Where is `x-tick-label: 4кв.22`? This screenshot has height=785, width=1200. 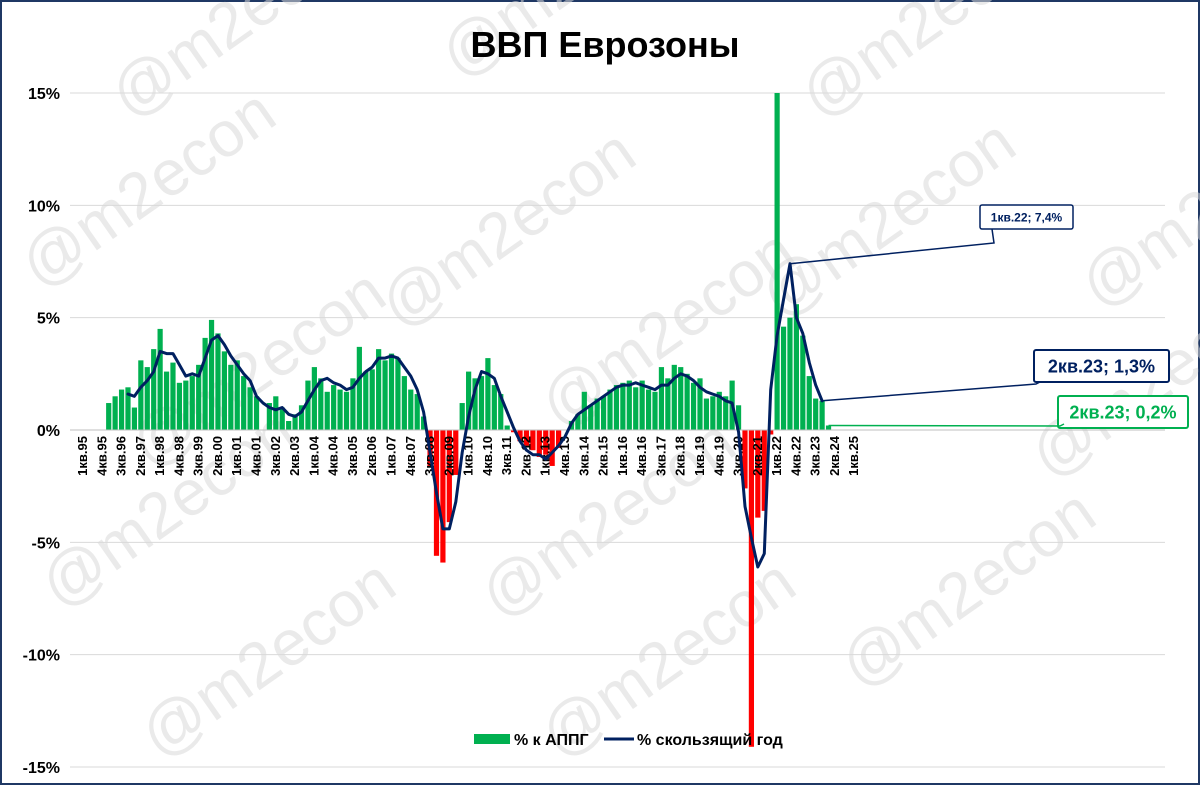 x-tick-label: 4кв.22 is located at coordinates (795, 456).